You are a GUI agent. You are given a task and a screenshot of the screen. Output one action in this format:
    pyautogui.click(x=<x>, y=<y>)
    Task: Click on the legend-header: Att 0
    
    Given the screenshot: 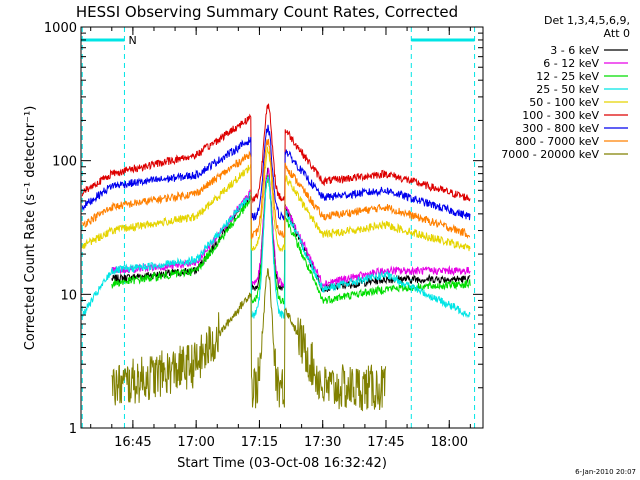 What is the action you would take?
    pyautogui.click(x=617, y=33)
    